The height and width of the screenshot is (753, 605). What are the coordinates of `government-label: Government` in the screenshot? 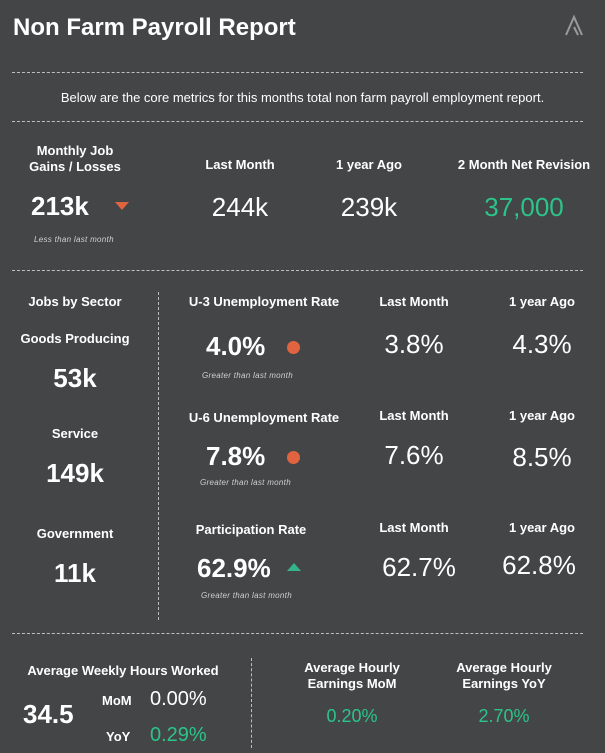 It's located at (75, 533).